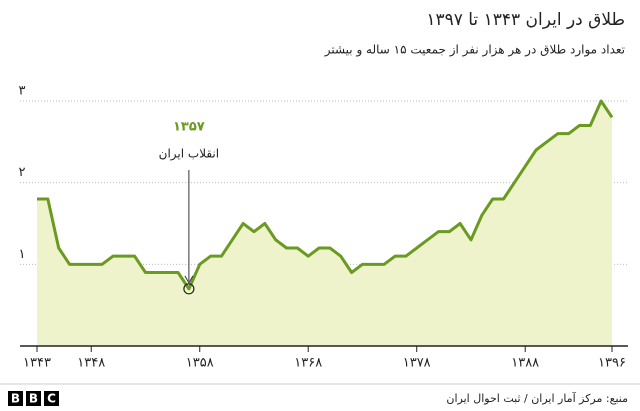 The image size is (640, 411). I want to click on y-tick-label: ۱, so click(22, 254).